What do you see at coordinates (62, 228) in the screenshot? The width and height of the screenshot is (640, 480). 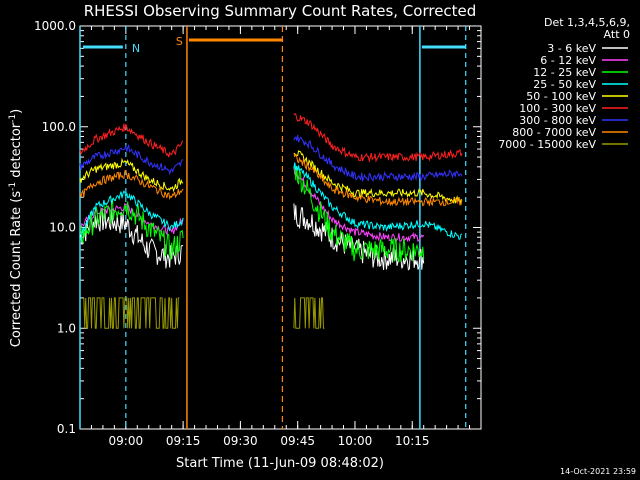 I see `y-tick-label: 10.0` at bounding box center [62, 228].